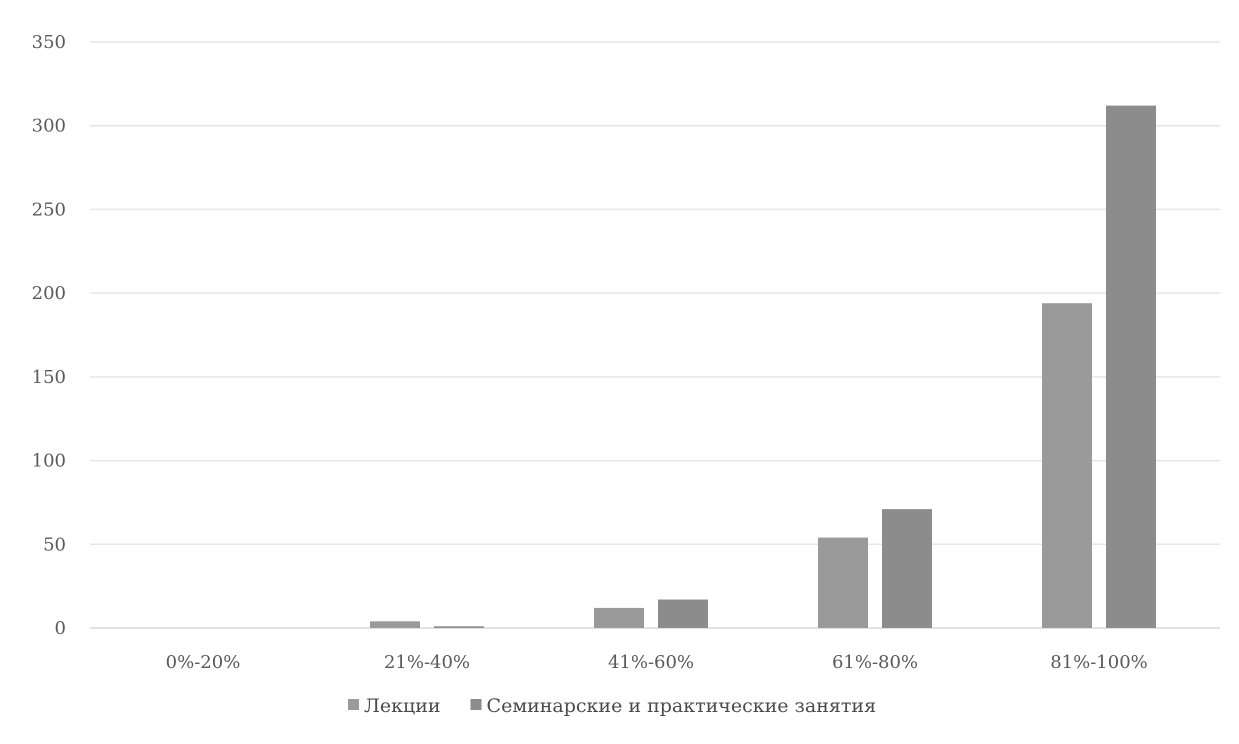  What do you see at coordinates (49, 209) in the screenshot?
I see `y-tick-label: 250` at bounding box center [49, 209].